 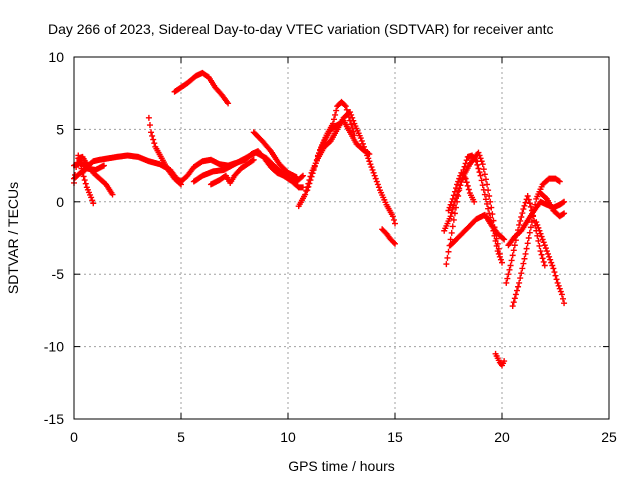 I want to click on series-trace-g, so click(x=248, y=170).